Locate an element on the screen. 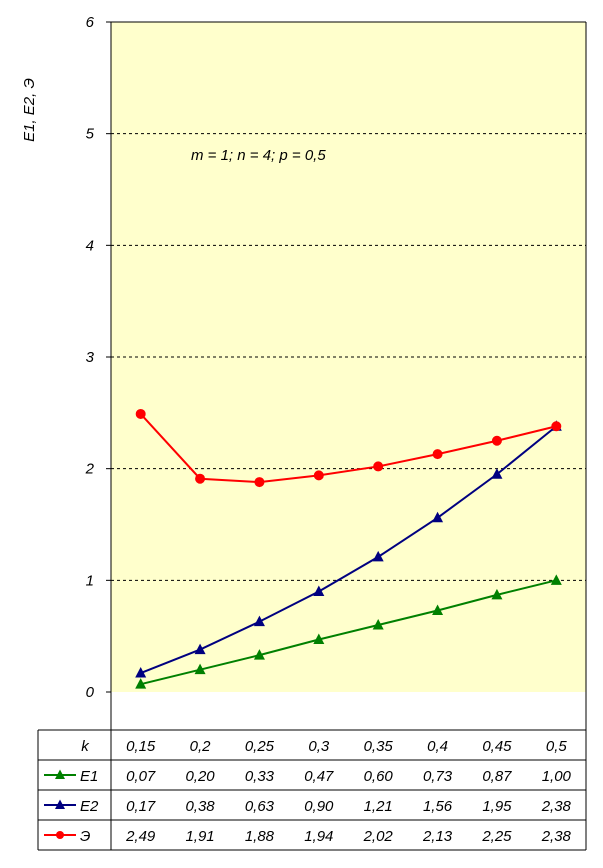 This screenshot has height=868, width=603. table-cell: 0,90 is located at coordinates (319, 806).